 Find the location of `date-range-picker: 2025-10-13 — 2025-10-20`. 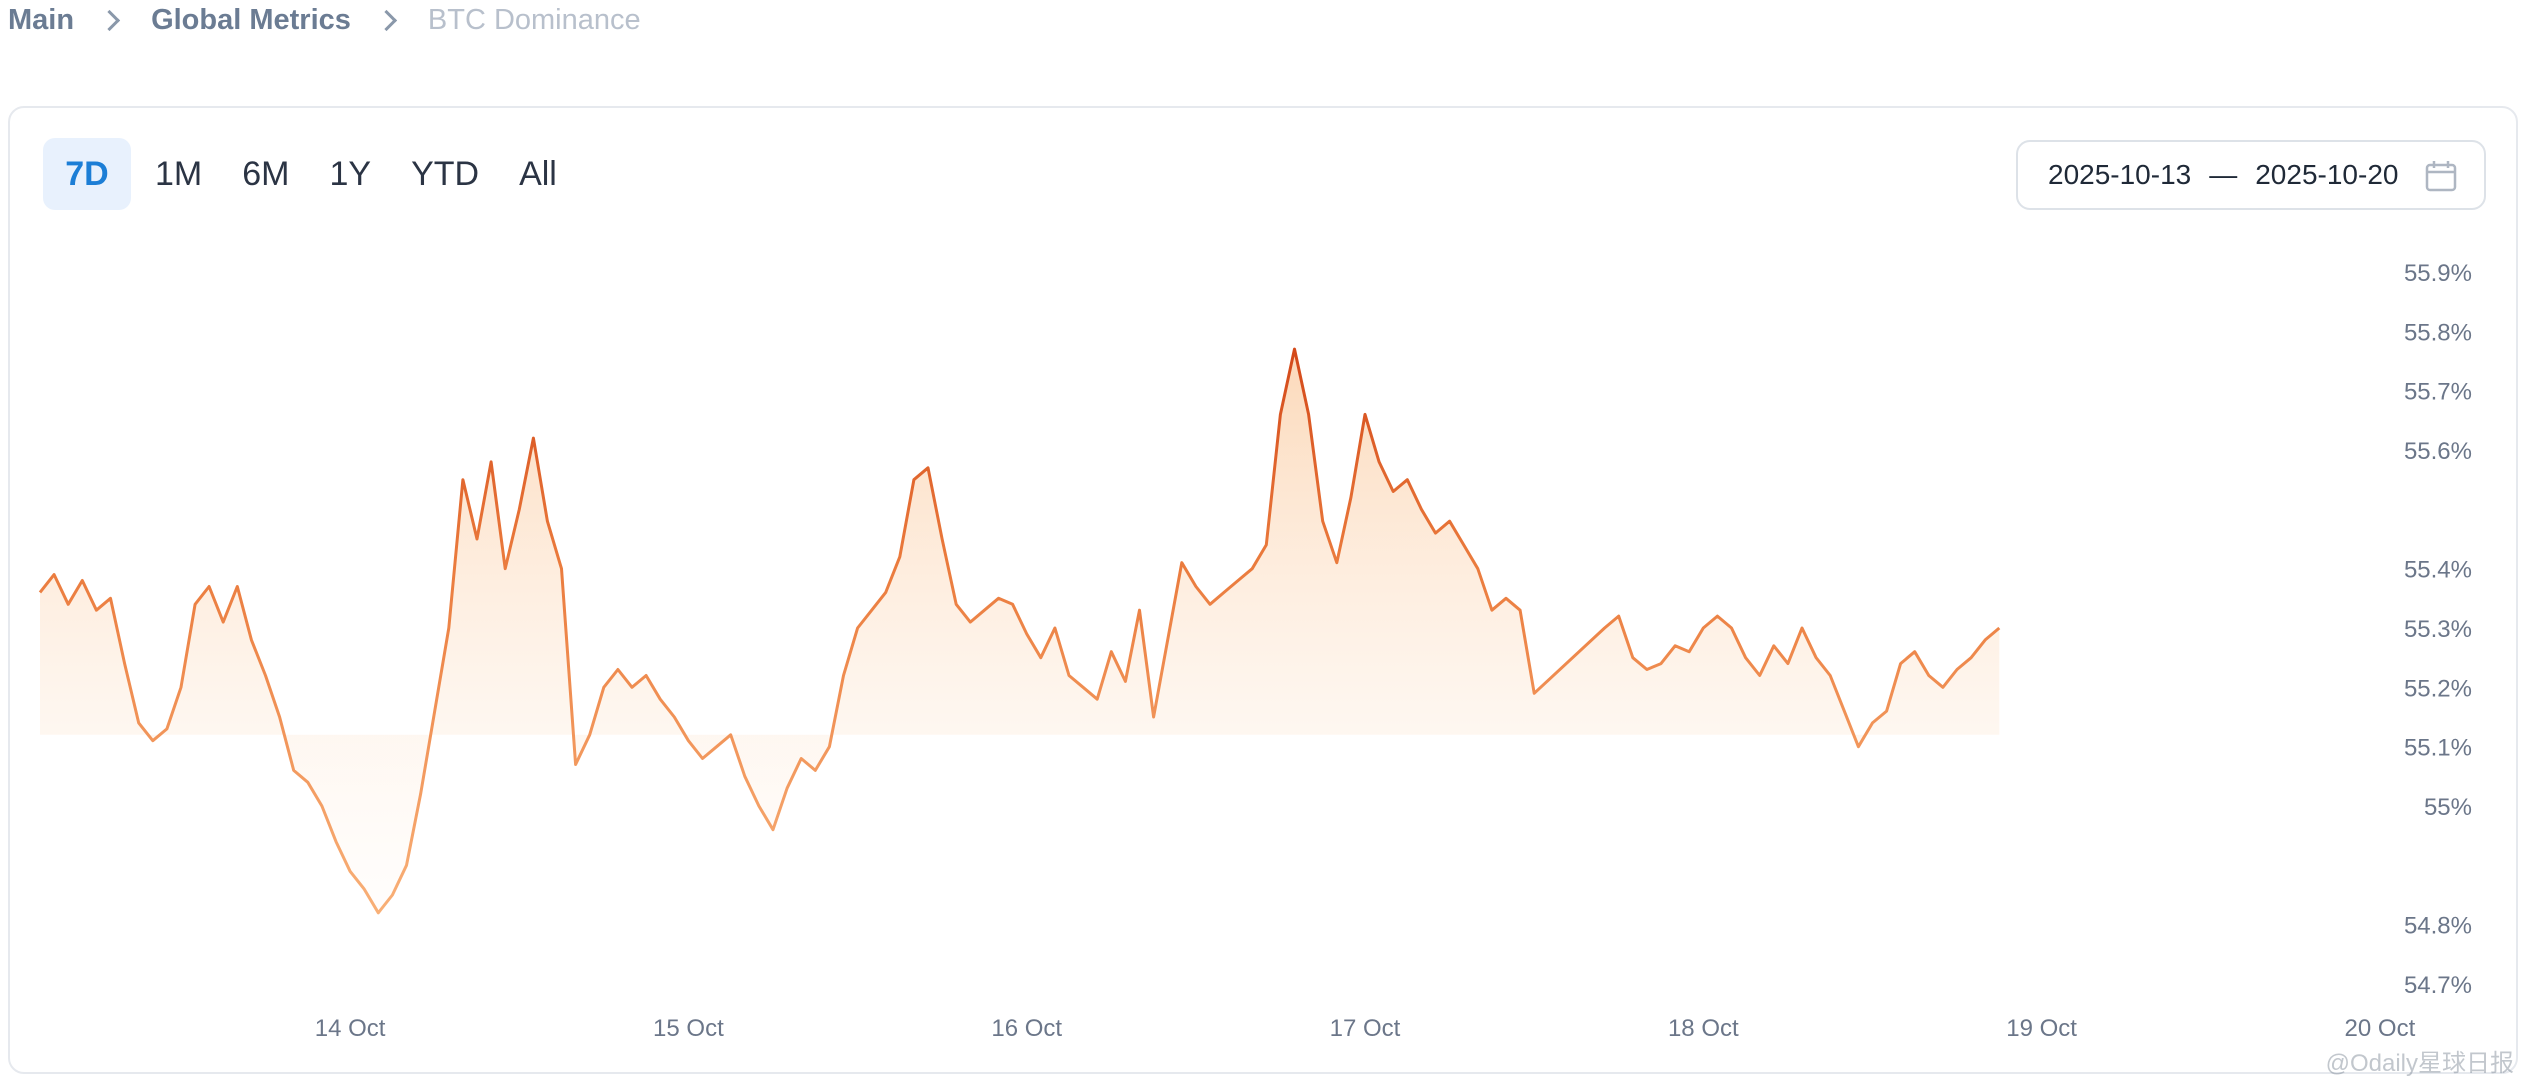

date-range-picker: 2025-10-13 — 2025-10-20 is located at coordinates (2251, 175).